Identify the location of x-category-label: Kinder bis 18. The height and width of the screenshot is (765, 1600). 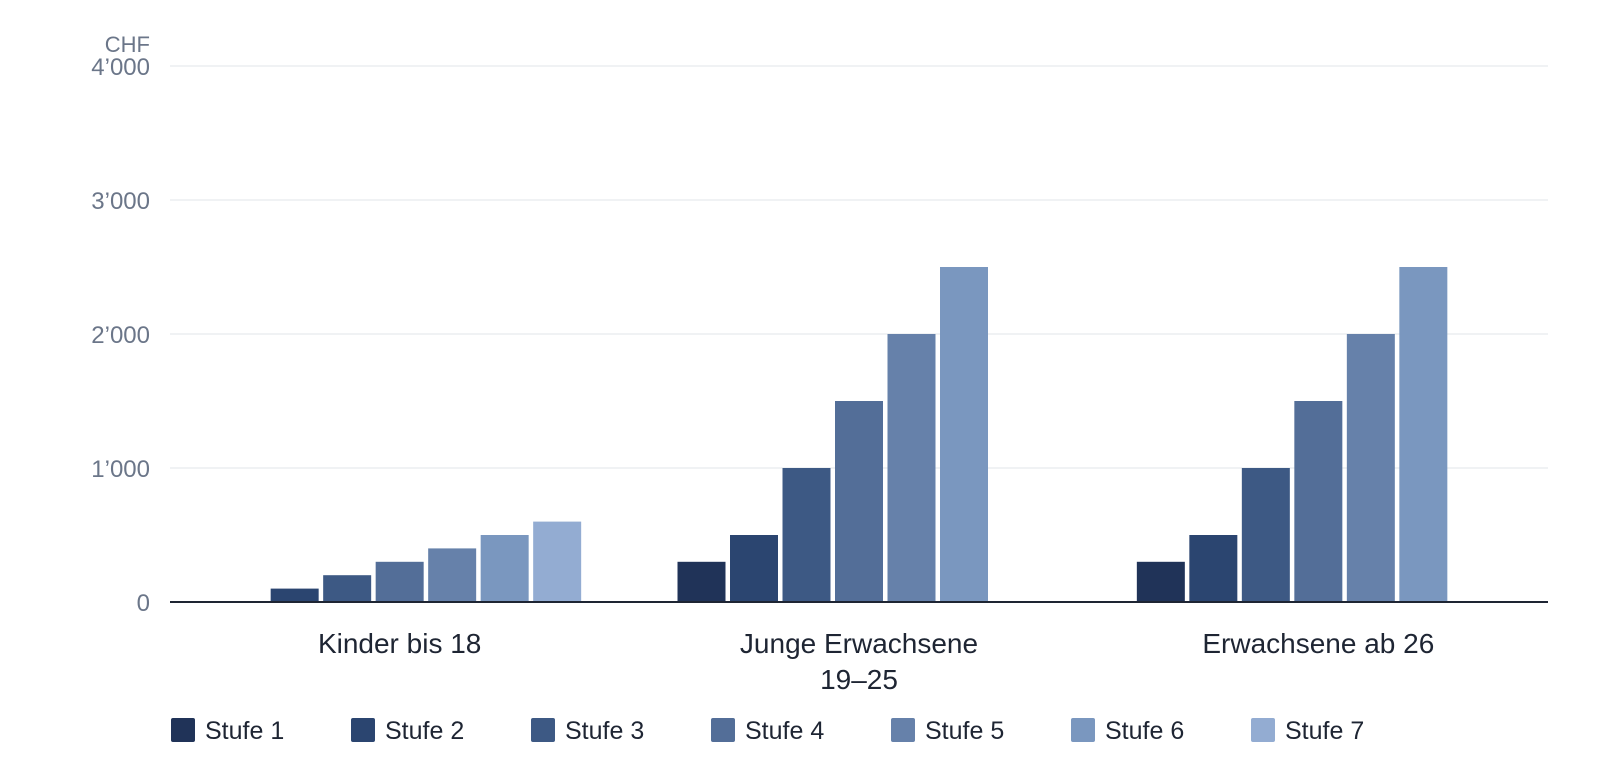
(399, 643).